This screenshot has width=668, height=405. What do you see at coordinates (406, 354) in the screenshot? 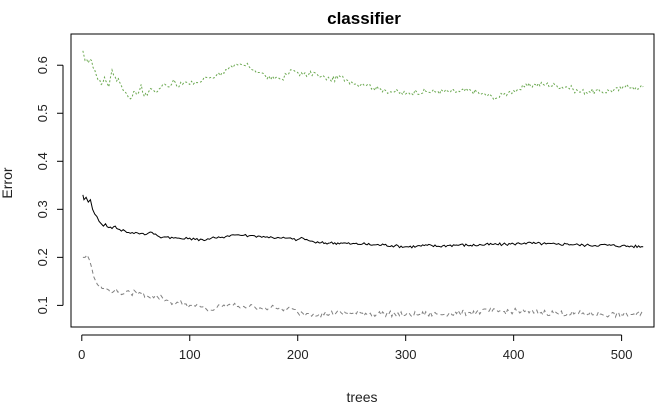
I see `x-tick-label: 300` at bounding box center [406, 354].